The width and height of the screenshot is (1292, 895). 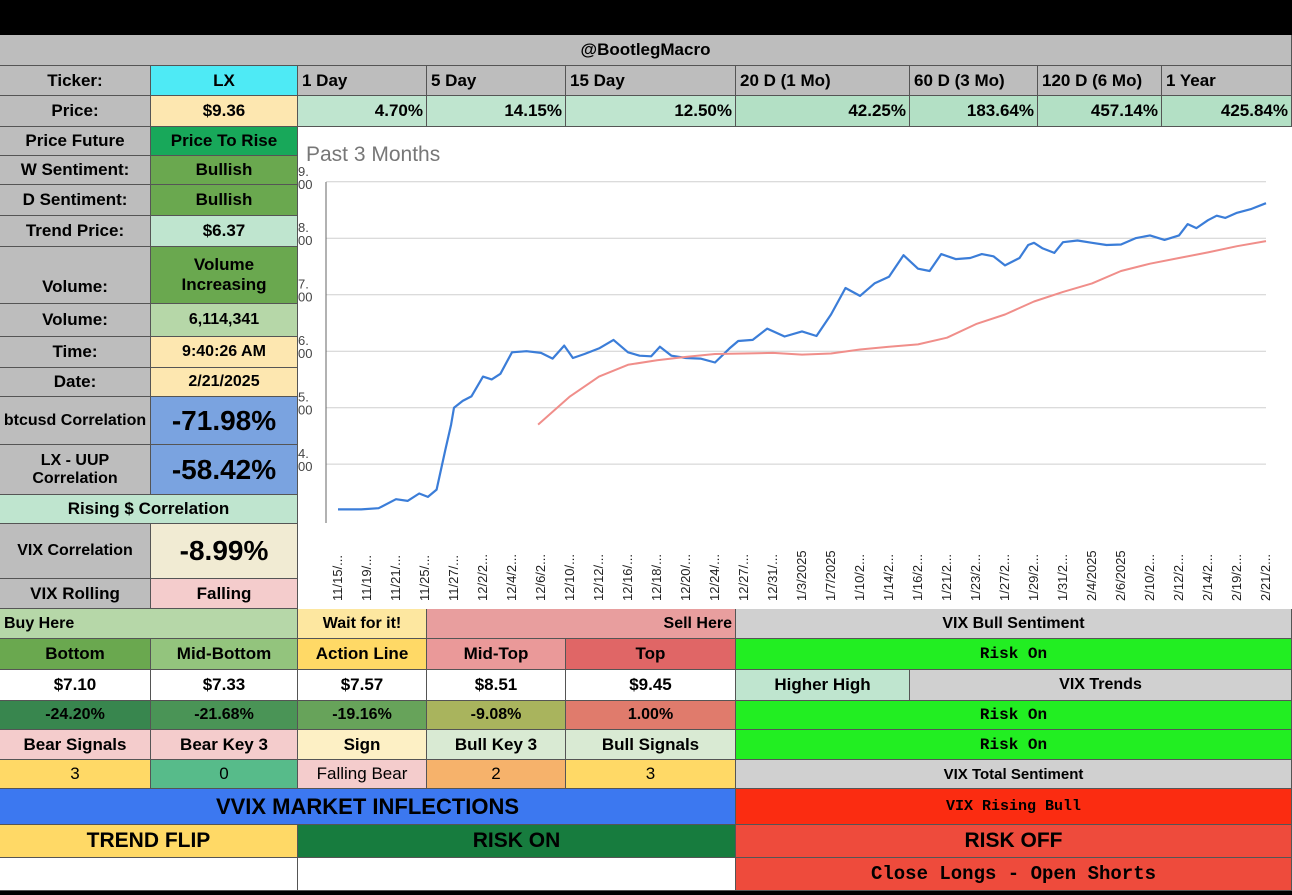 I want to click on btc-correlation-value: -71.98%, so click(x=224, y=421).